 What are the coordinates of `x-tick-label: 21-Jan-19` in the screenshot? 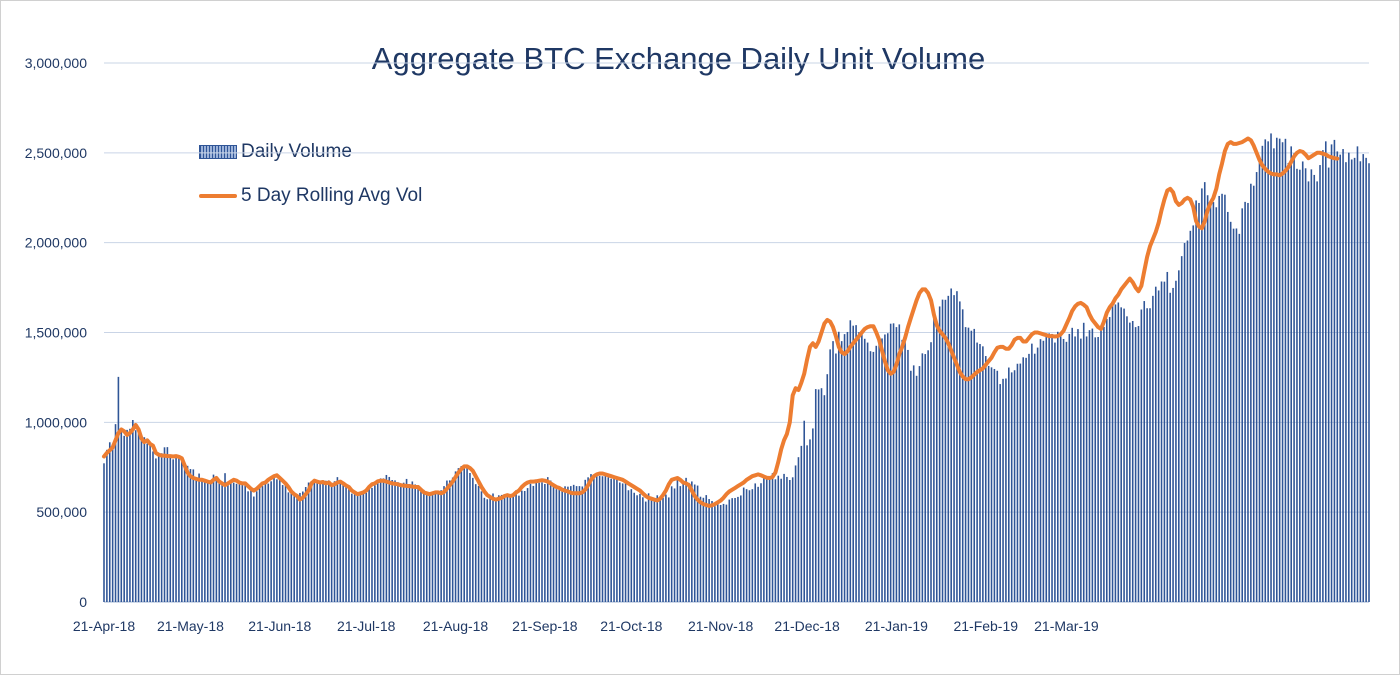 It's located at (896, 626).